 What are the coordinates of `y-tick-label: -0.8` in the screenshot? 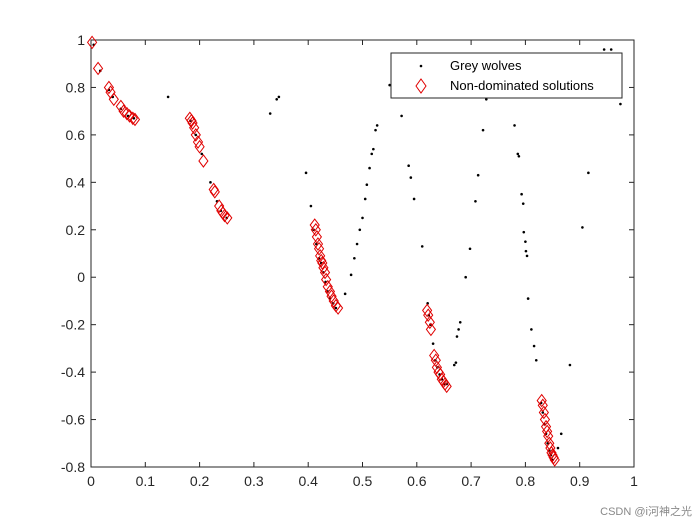 It's located at (73, 467).